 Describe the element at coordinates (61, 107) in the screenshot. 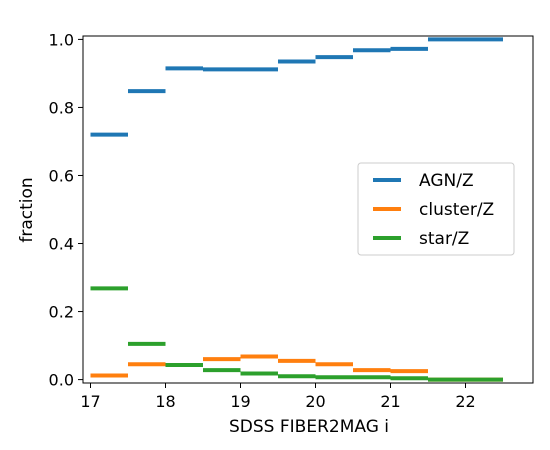

I see `y-tick-label: 0.8` at that location.